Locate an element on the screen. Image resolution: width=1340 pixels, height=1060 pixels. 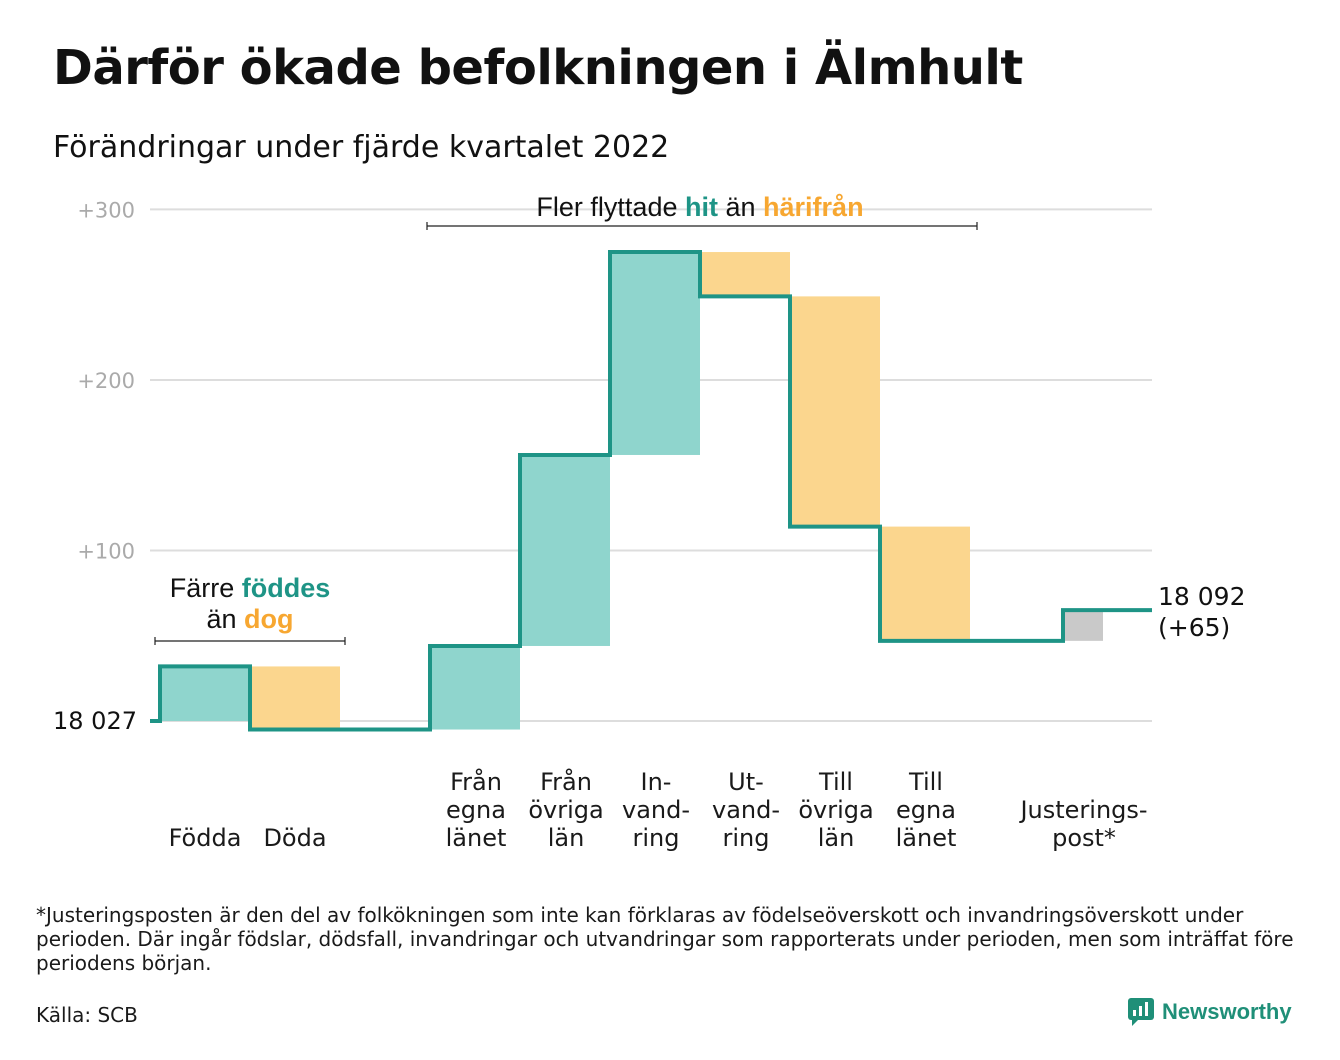
x-category-label: Till övriga län is located at coordinates (835, 810).